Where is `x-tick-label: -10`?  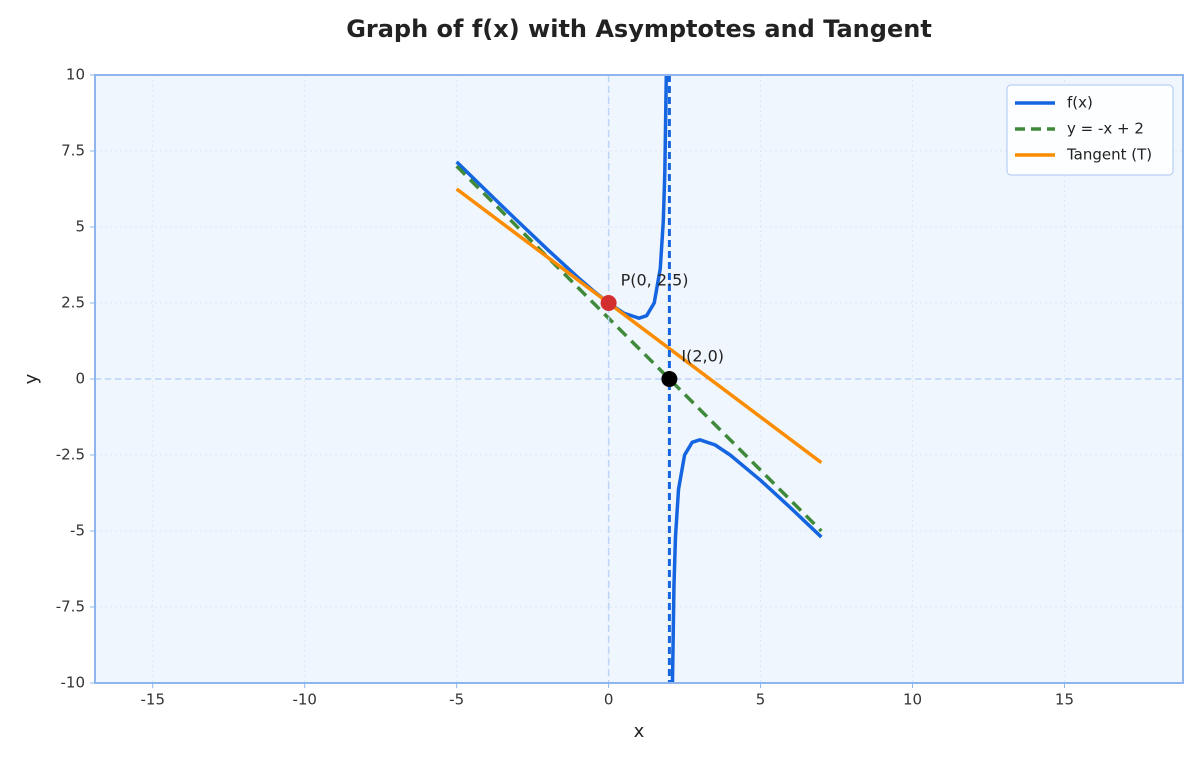 x-tick-label: -10 is located at coordinates (304, 700).